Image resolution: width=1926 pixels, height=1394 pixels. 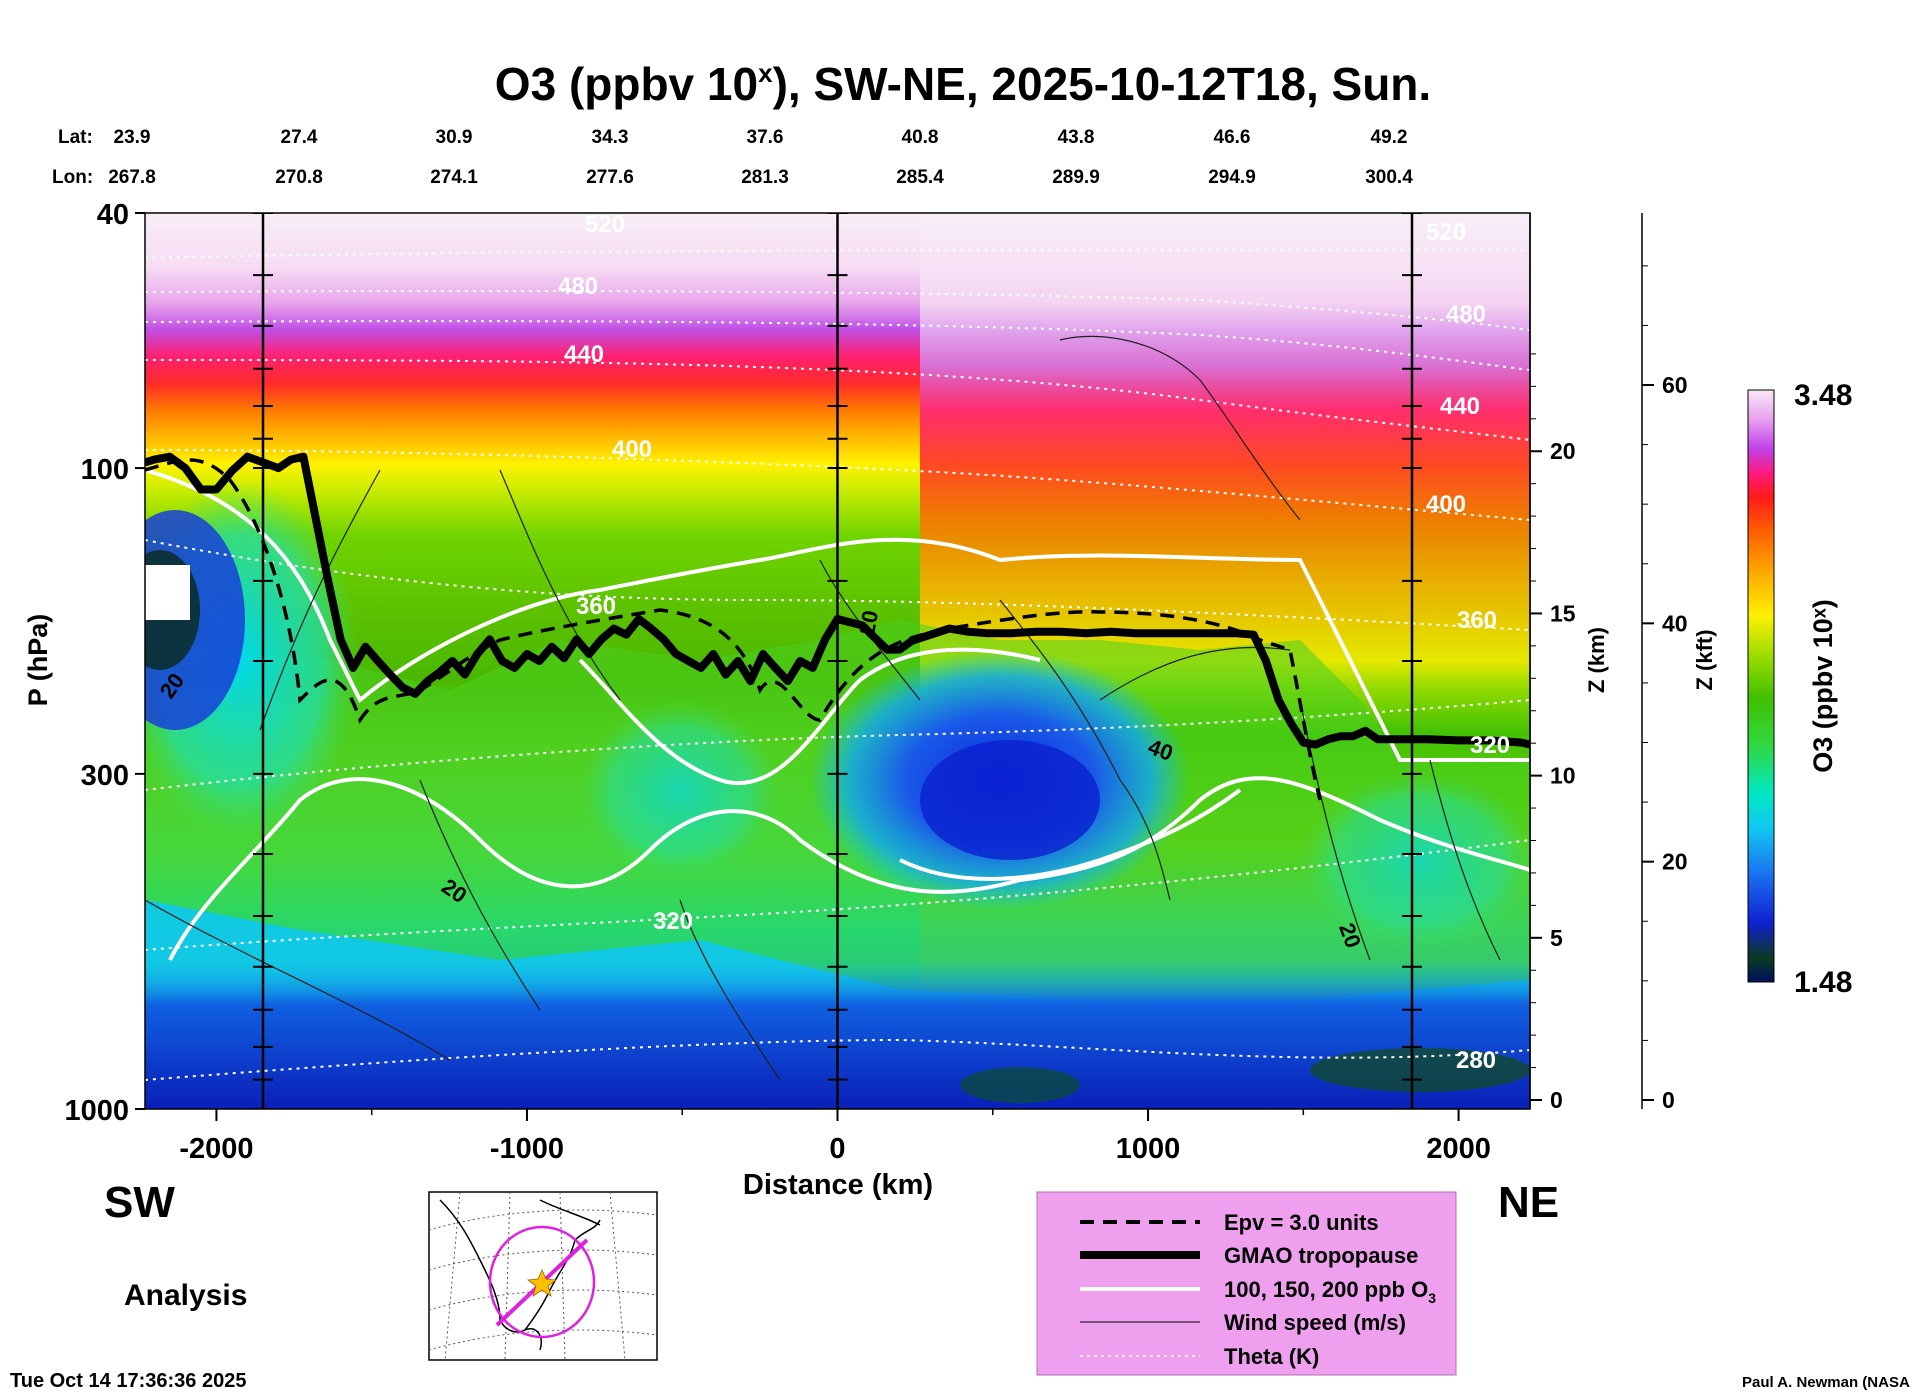 What do you see at coordinates (1596, 660) in the screenshot?
I see `z-km-axis-label: Z (km)` at bounding box center [1596, 660].